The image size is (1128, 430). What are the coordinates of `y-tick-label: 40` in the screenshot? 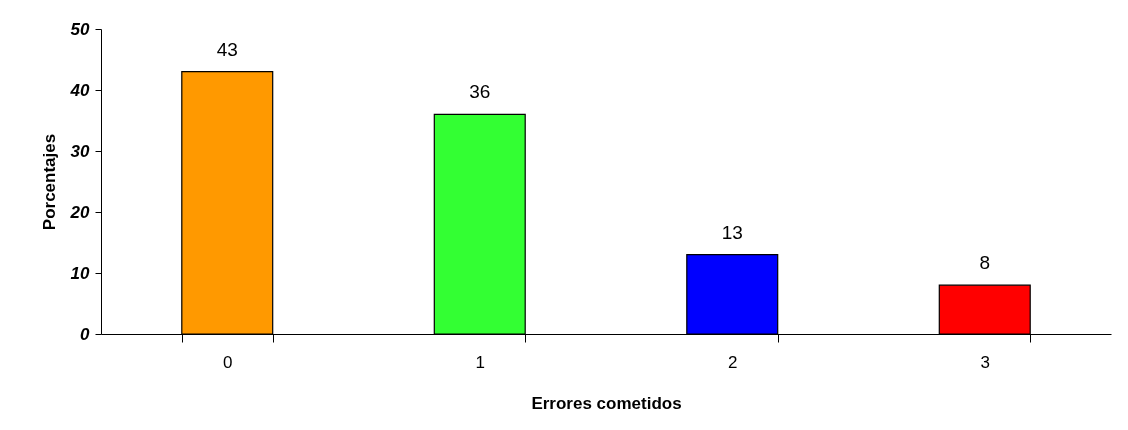 It's located at (80, 90).